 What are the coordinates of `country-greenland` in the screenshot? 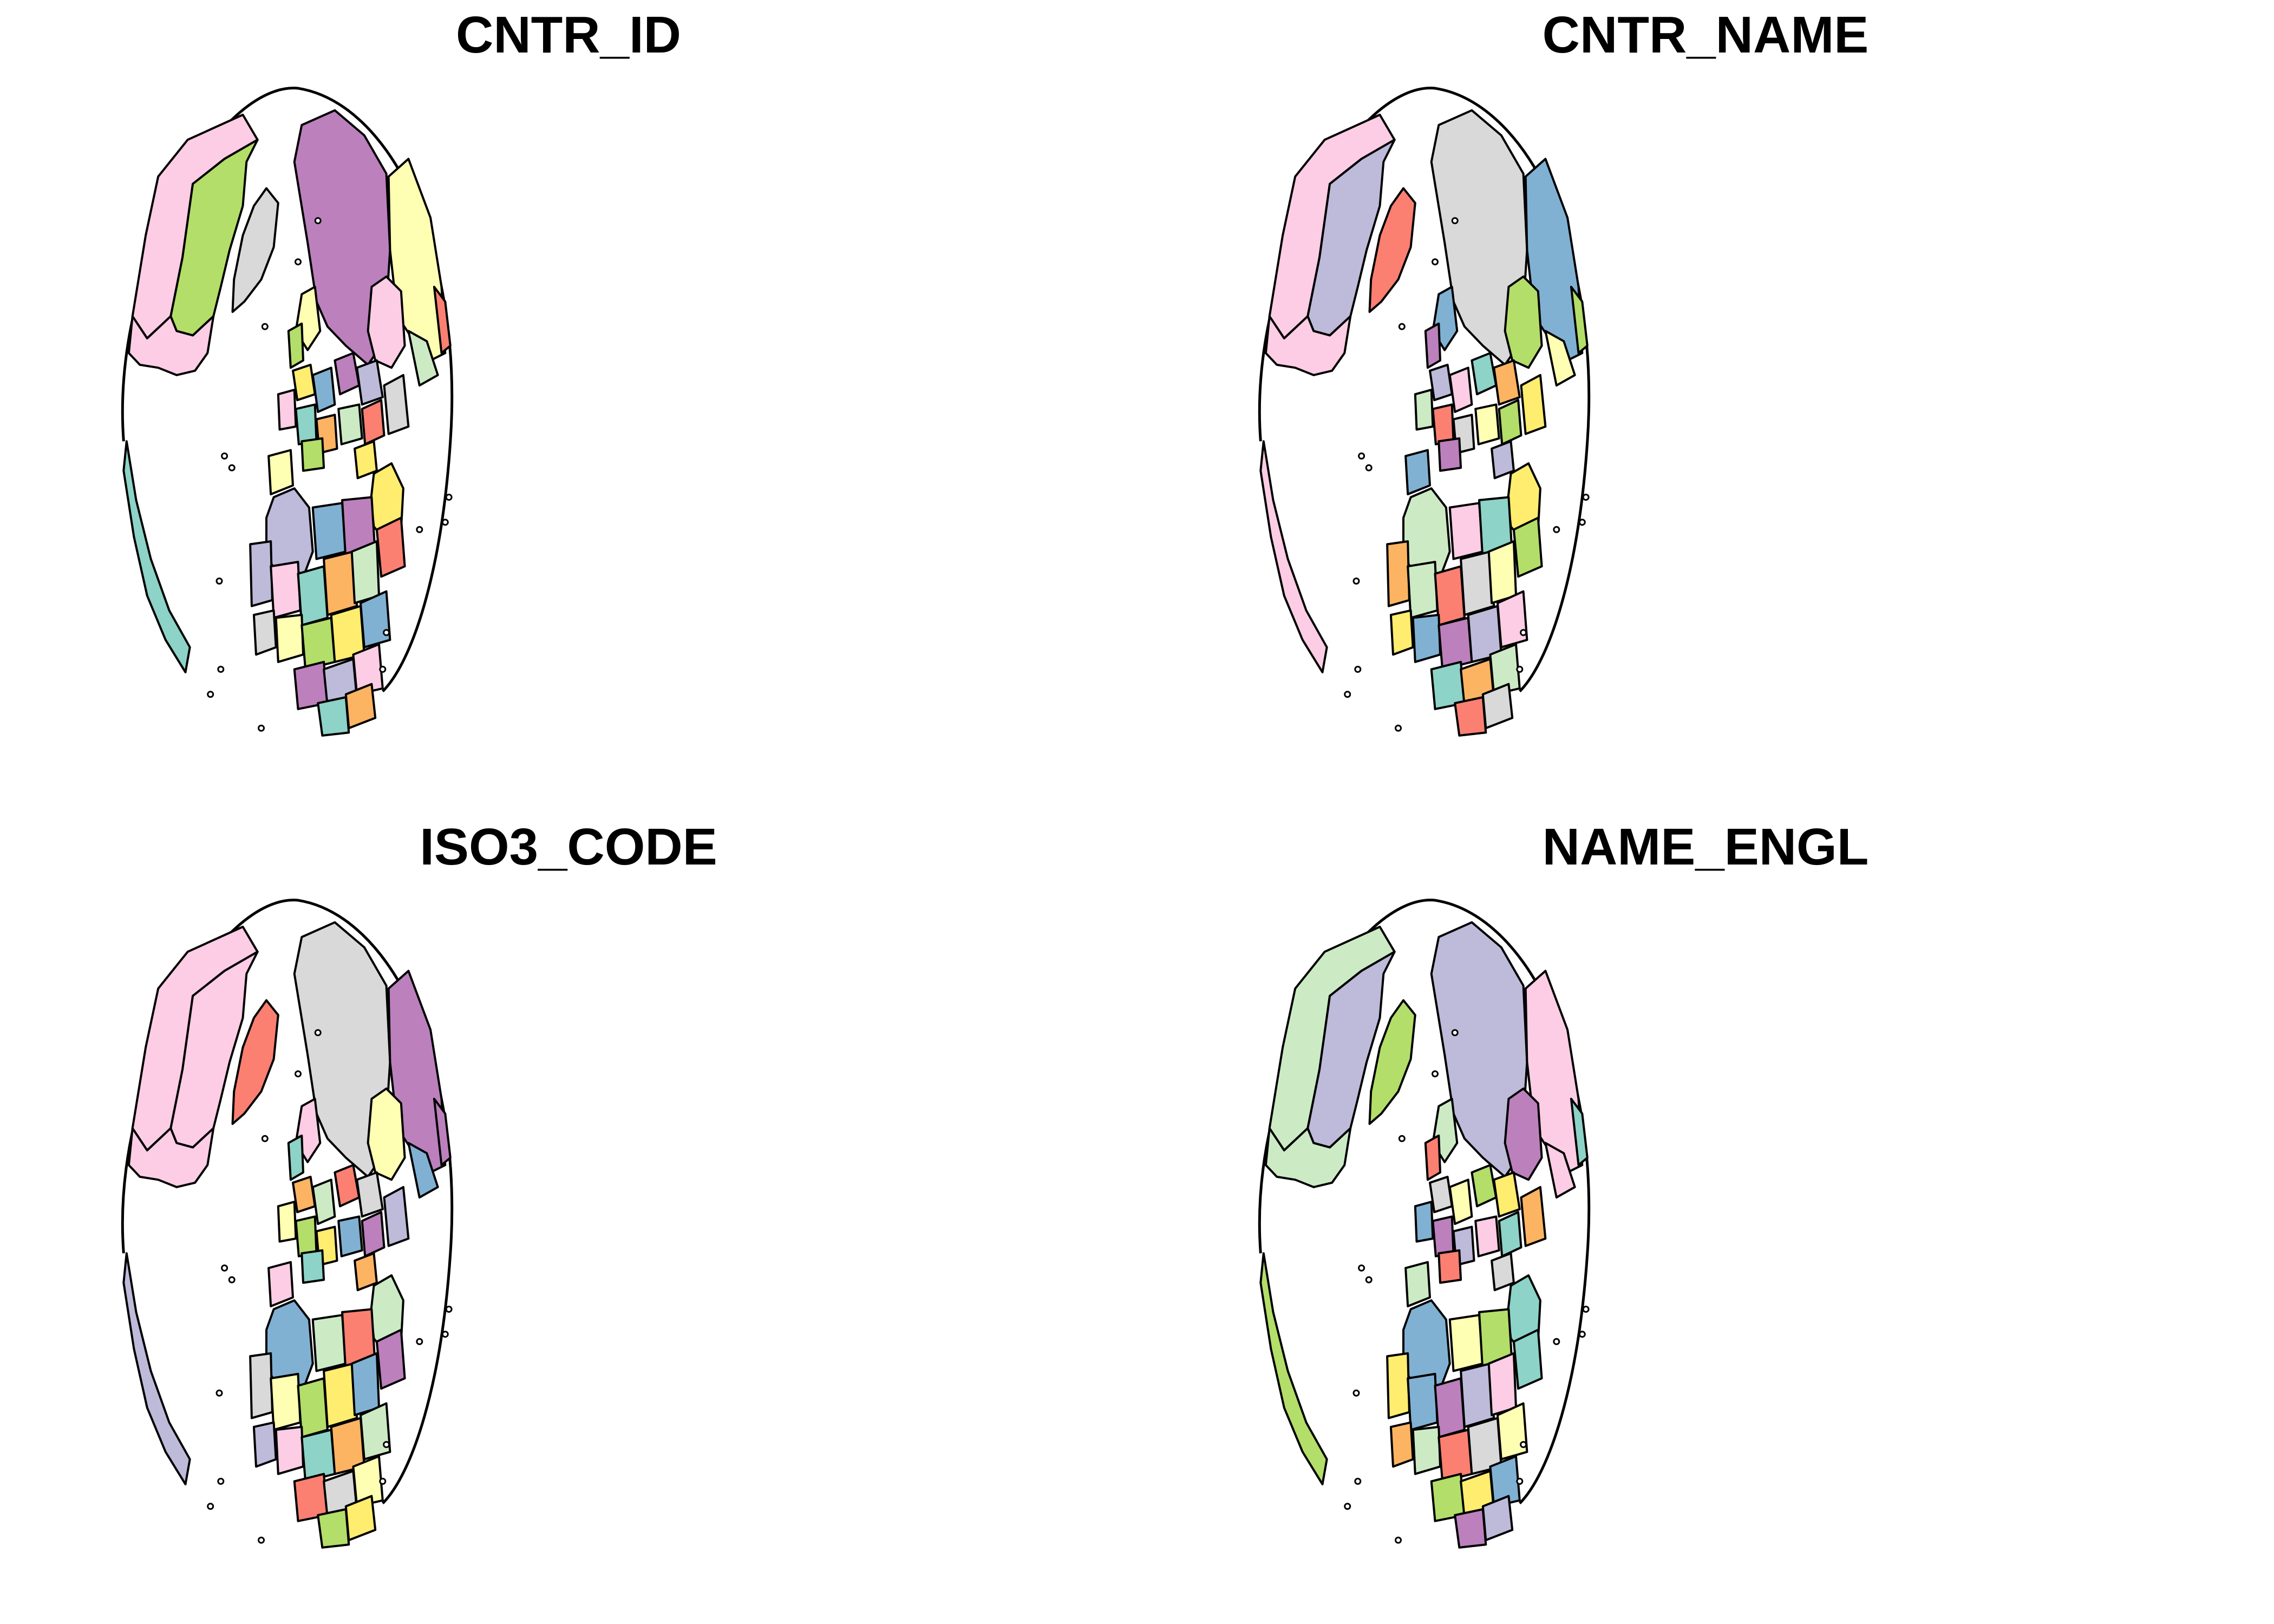 It's located at (255, 1062).